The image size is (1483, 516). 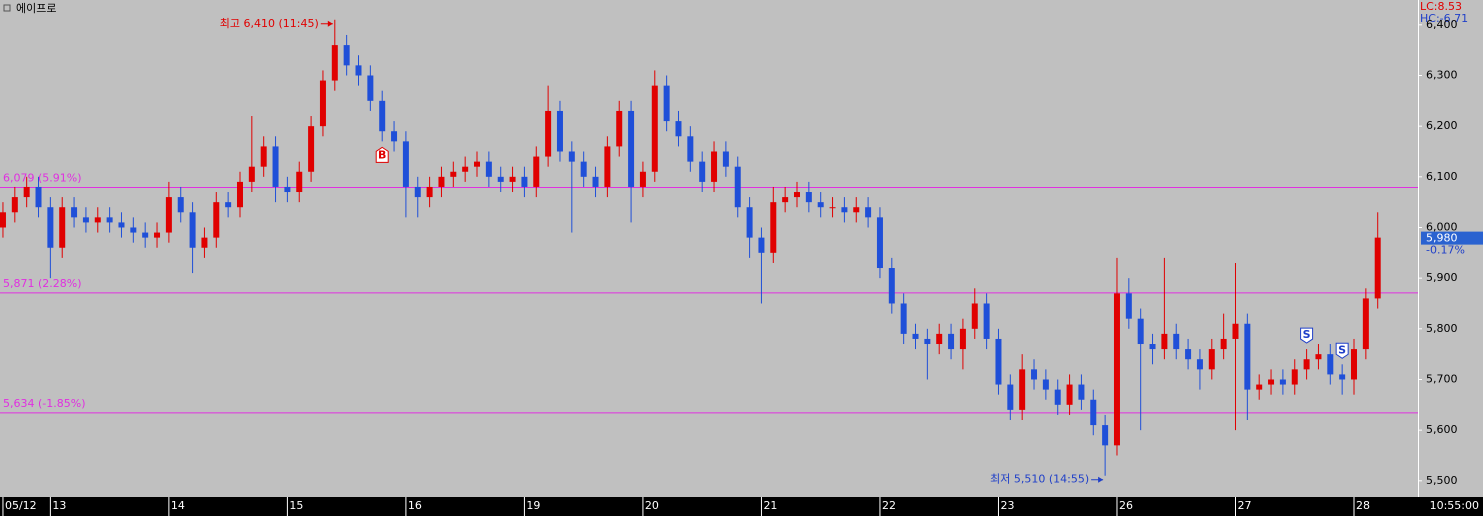 What do you see at coordinates (7, 8) in the screenshot?
I see `window-icon` at bounding box center [7, 8].